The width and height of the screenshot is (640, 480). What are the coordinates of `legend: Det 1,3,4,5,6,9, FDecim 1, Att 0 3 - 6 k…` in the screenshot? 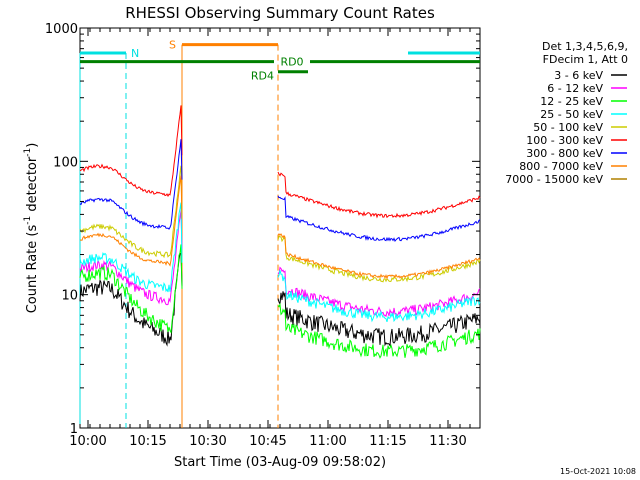 It's located at (566, 113).